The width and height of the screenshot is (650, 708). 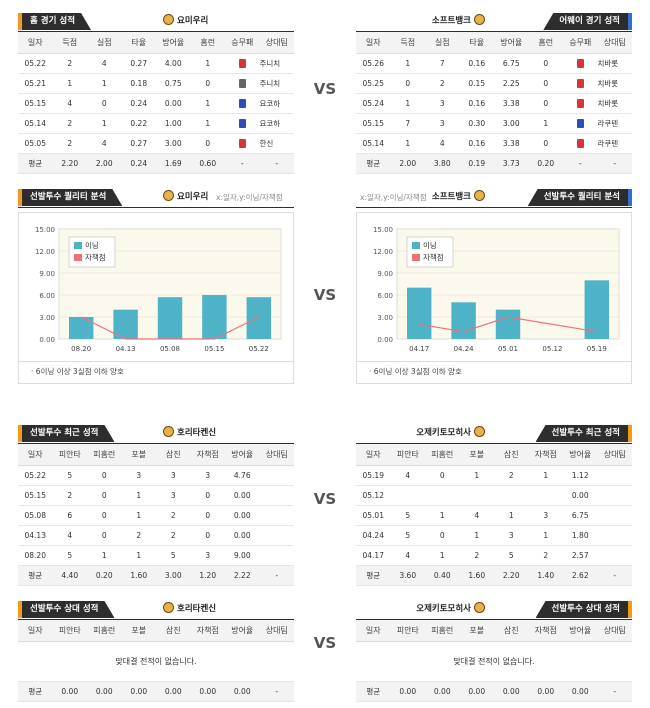 I want to click on x-tick-label: 05.08, so click(x=170, y=349).